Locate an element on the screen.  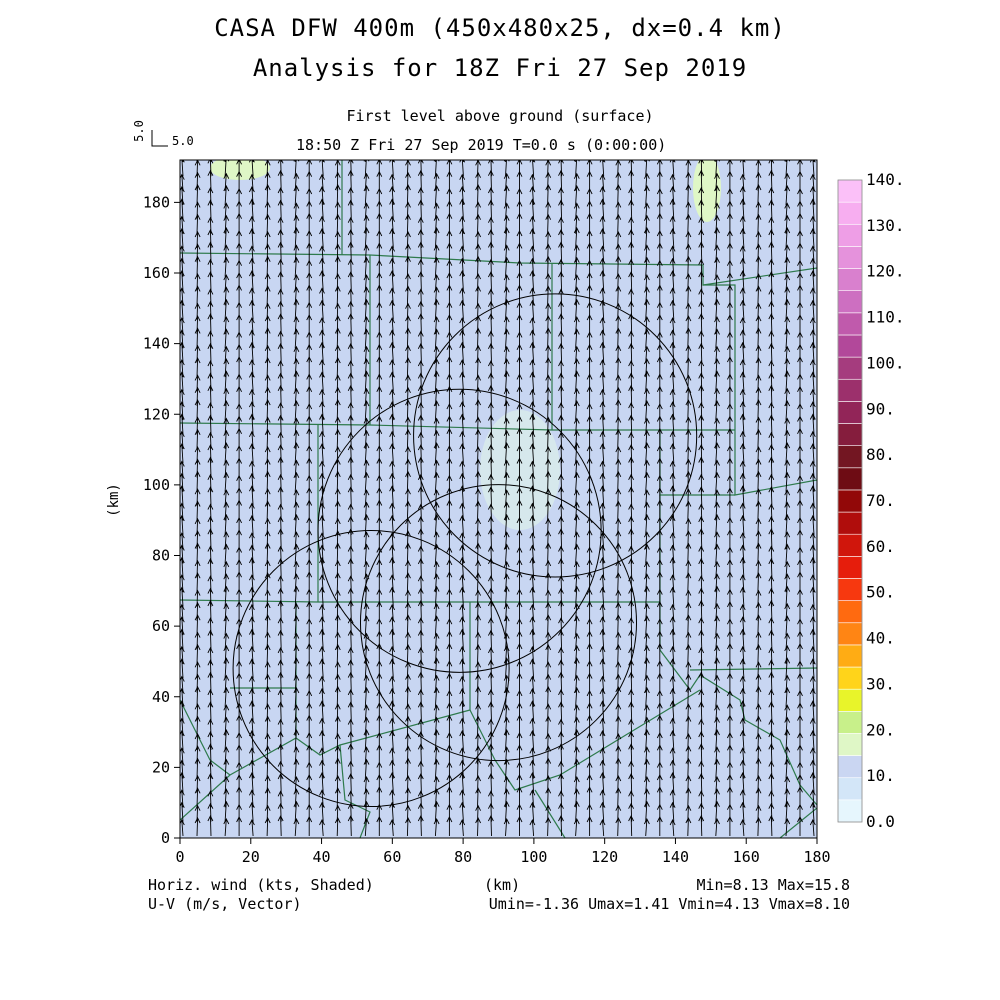
x-tick-label: 120 is located at coordinates (604, 857).